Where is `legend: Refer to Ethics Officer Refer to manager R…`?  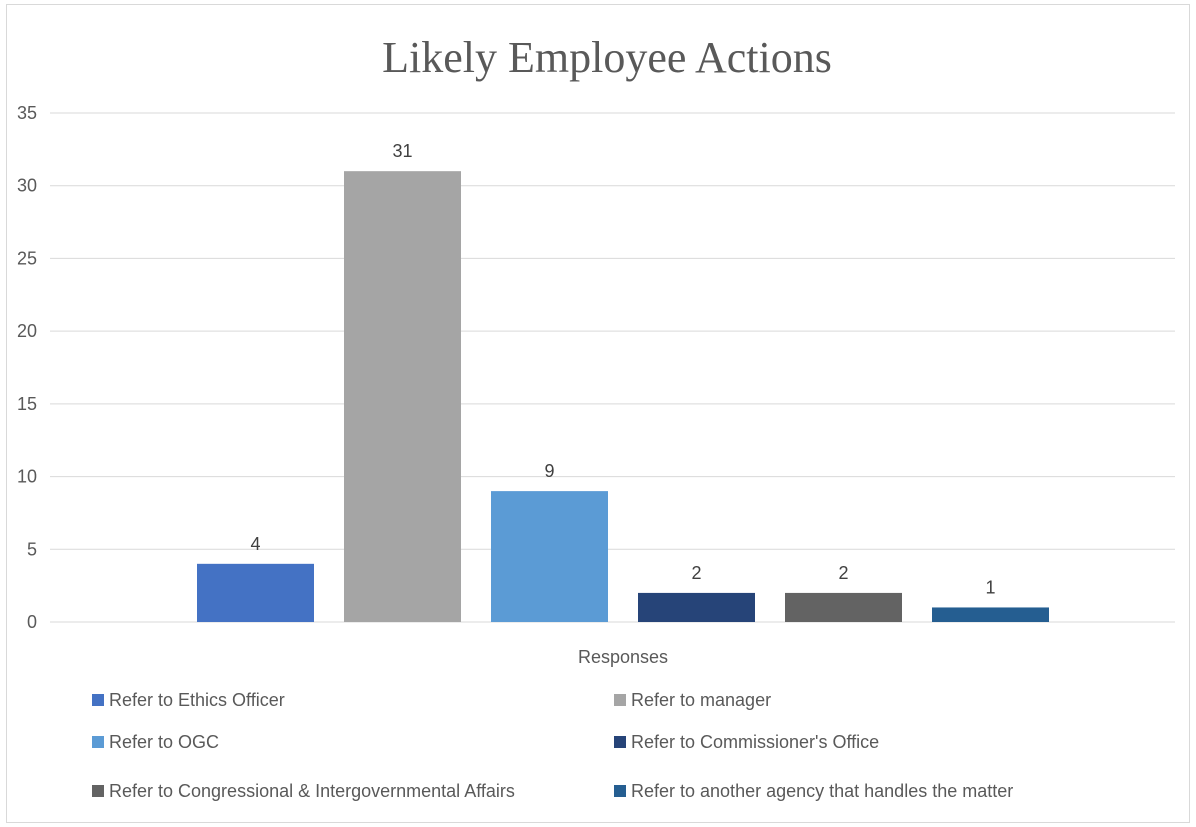 legend: Refer to Ethics Officer Refer to manager R… is located at coordinates (552, 745).